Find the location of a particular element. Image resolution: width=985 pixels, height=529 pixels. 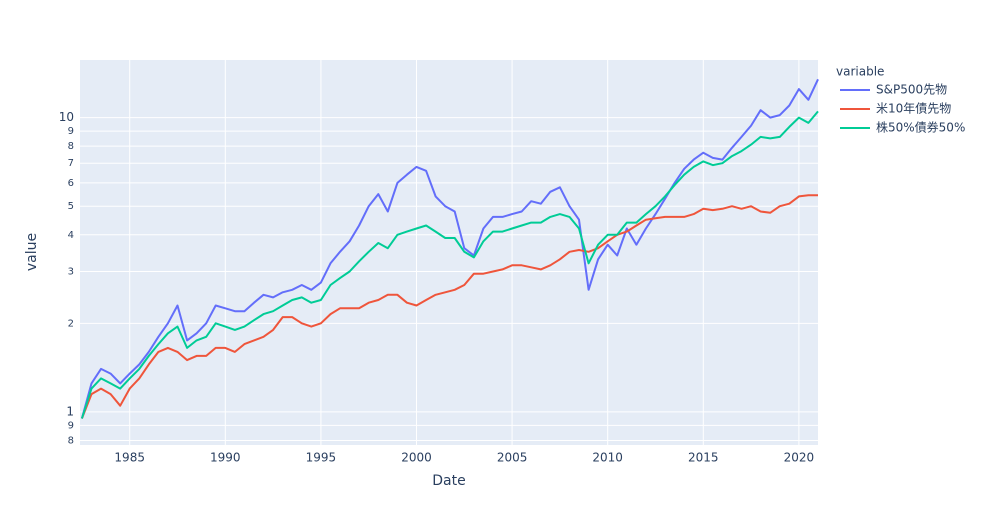

x-axis-title: Date is located at coordinates (448, 481).